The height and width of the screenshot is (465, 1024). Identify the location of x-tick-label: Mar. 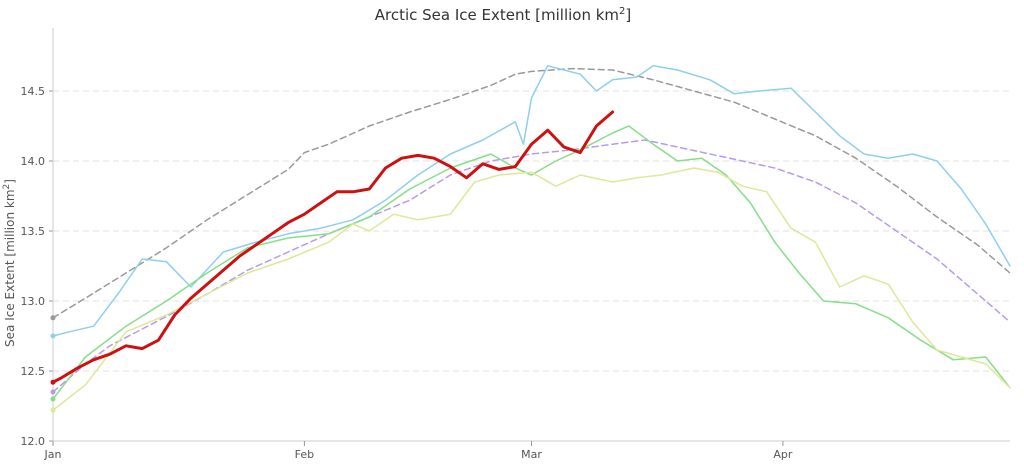
(531, 454).